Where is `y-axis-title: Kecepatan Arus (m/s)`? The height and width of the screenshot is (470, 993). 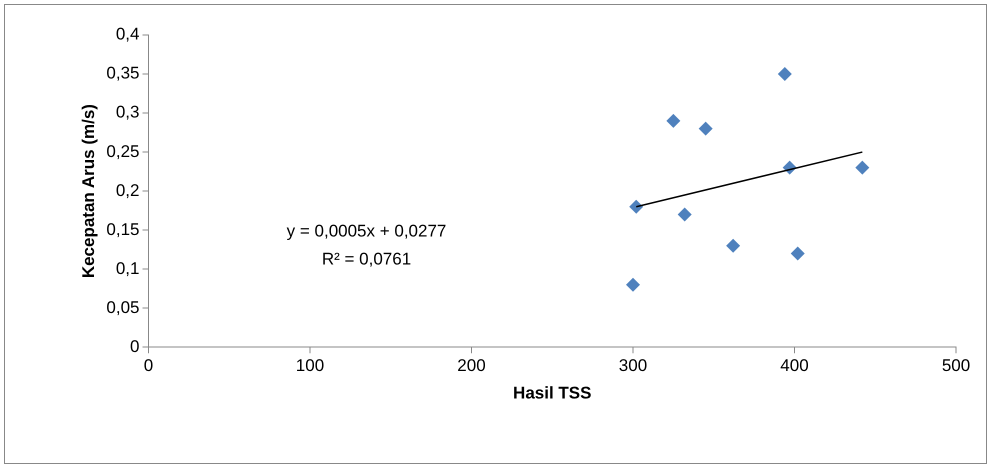
y-axis-title: Kecepatan Arus (m/s) is located at coordinates (88, 191).